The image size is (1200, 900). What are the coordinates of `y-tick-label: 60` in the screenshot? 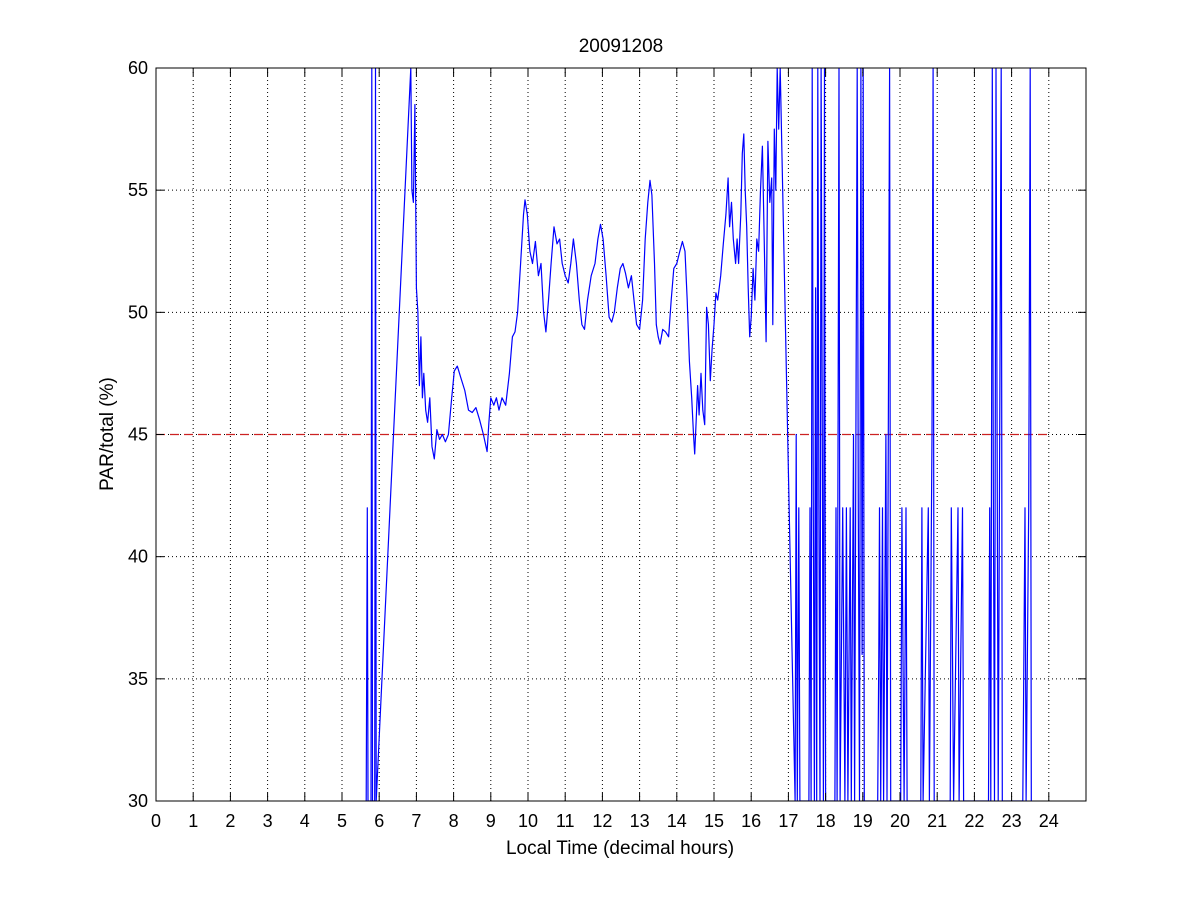 It's located at (138, 68).